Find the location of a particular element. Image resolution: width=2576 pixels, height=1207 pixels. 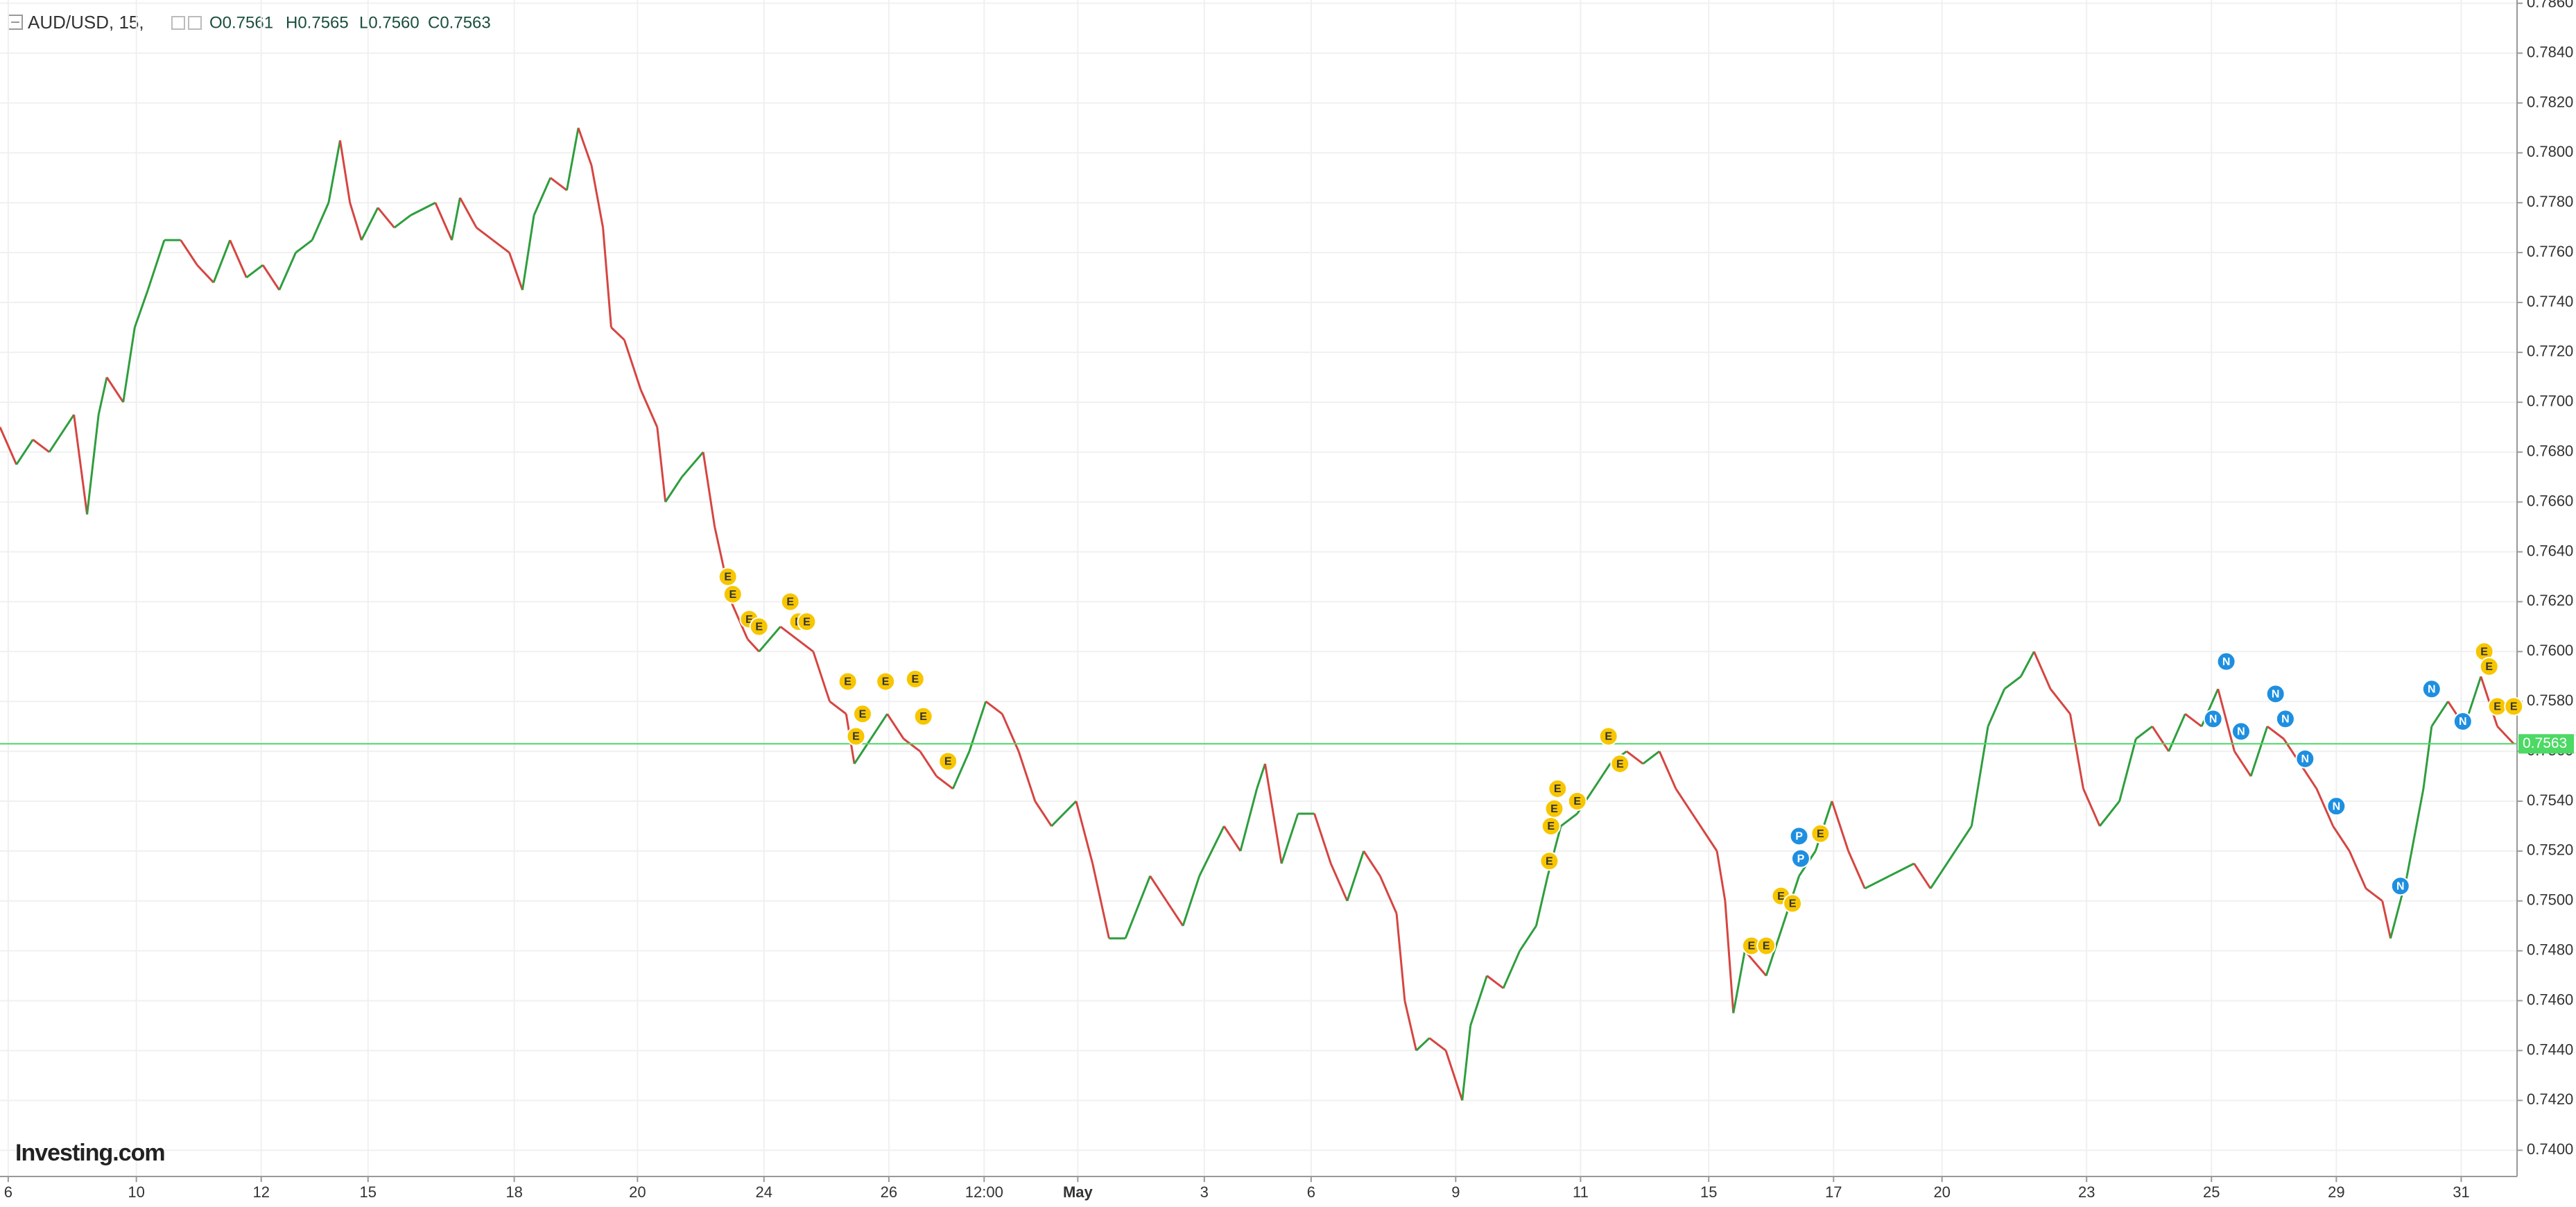

y-tick-label: 0.7640 is located at coordinates (2550, 550).